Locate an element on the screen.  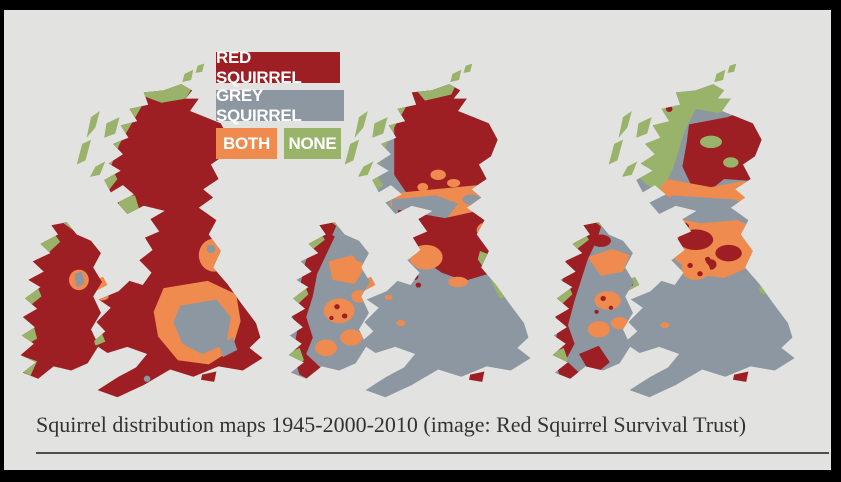
legend: RED SQUIRREL GREY SQUIRREL BOTH NONE is located at coordinates (280, 107).